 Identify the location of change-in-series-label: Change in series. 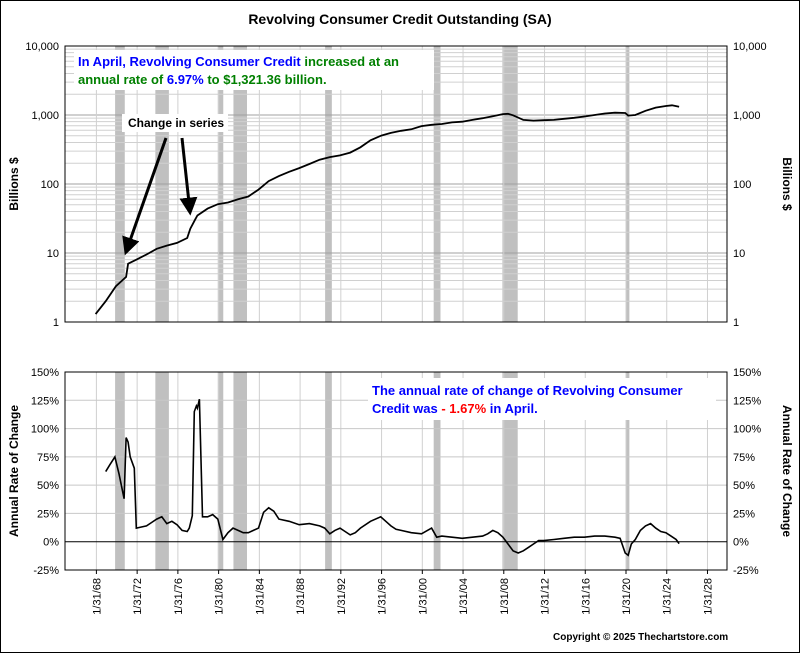
(176, 123).